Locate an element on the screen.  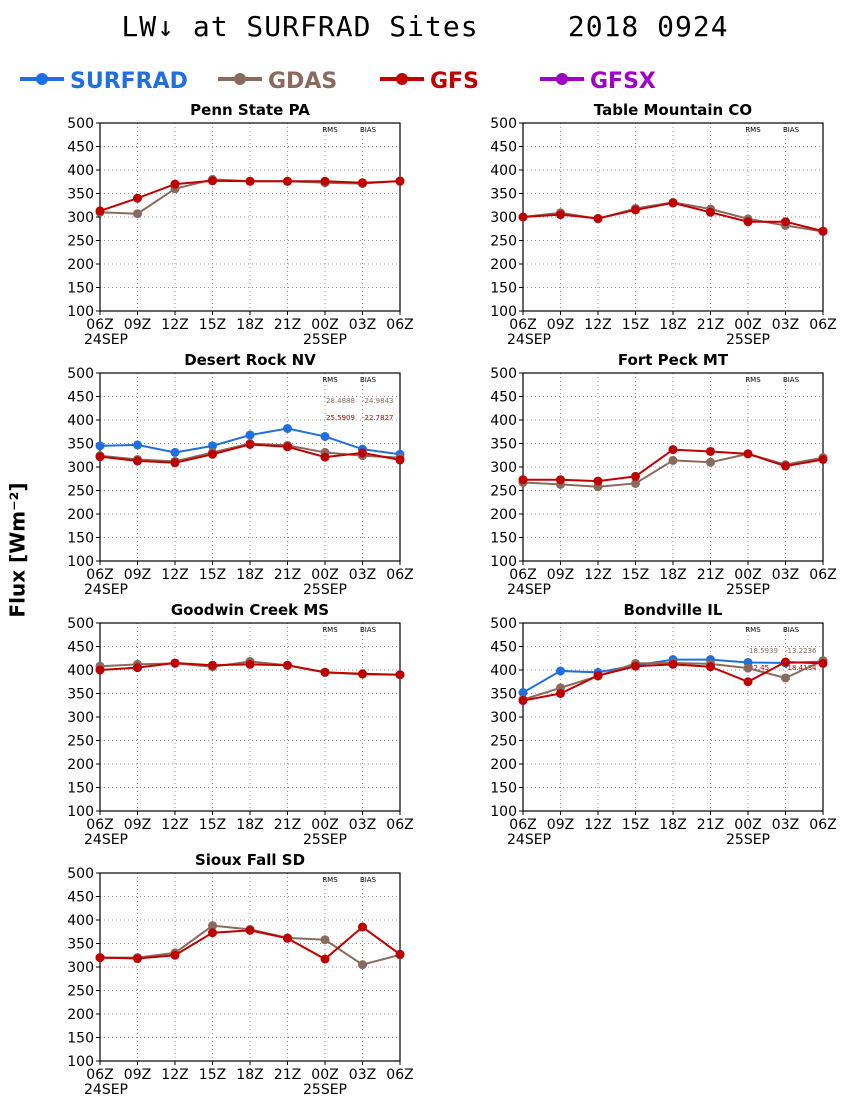
legend: SURFRAD GDAS GFS GFSX is located at coordinates (338, 81).